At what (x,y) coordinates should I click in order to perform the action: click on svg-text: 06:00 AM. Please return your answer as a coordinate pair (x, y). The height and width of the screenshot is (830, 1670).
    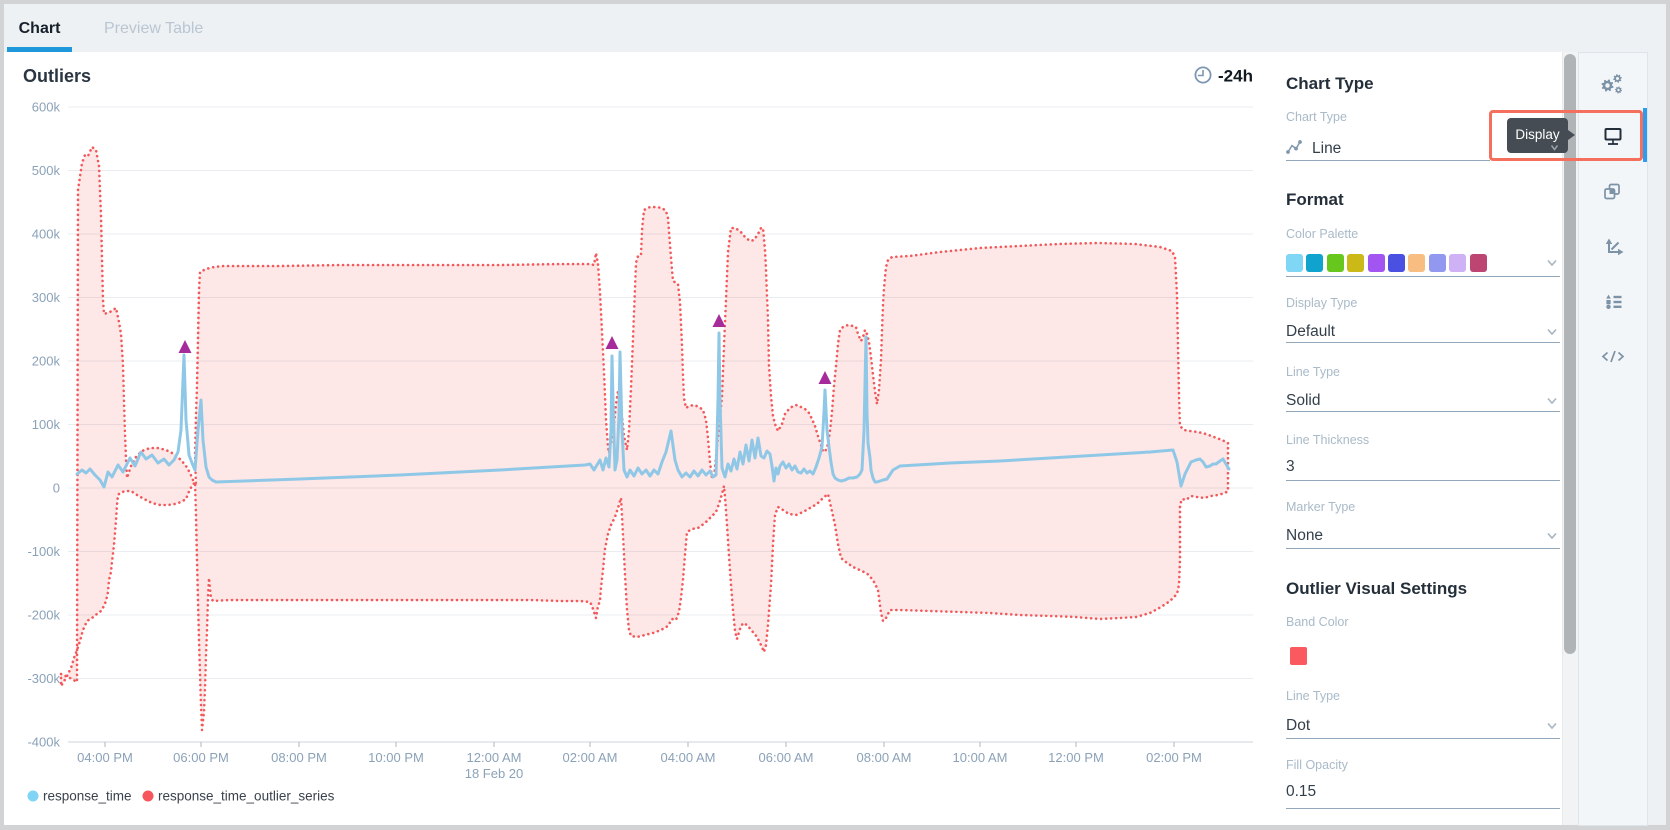
    Looking at the image, I should click on (786, 757).